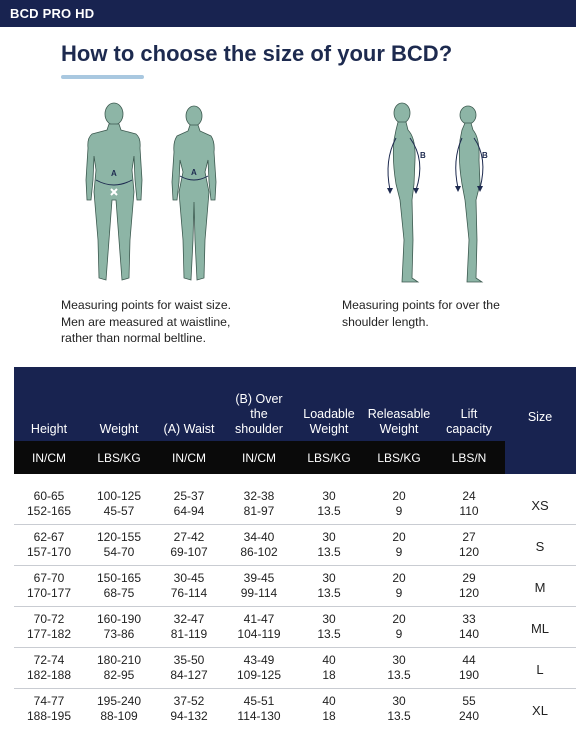  Describe the element at coordinates (469, 716) in the screenshot. I see `table-cell-line: 240` at that location.